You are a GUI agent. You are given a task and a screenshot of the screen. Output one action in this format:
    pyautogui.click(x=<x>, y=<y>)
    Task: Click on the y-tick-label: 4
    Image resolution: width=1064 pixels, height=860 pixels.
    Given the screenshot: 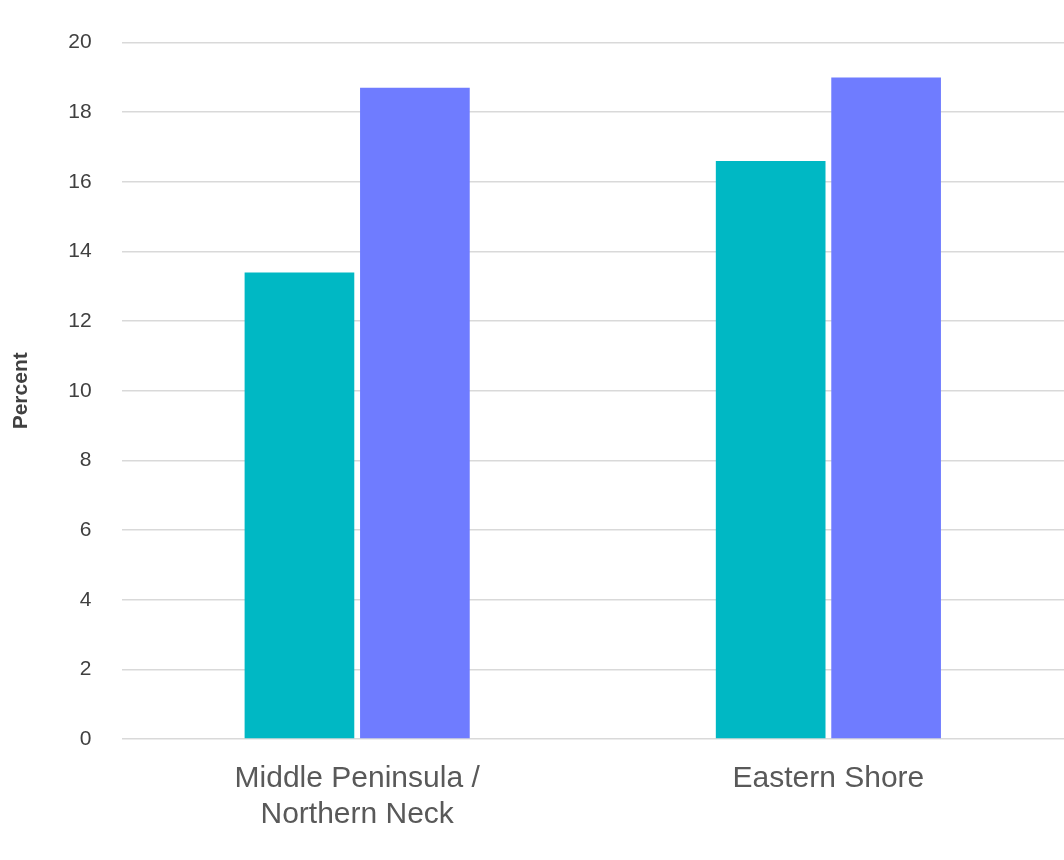 What is the action you would take?
    pyautogui.click(x=85, y=598)
    